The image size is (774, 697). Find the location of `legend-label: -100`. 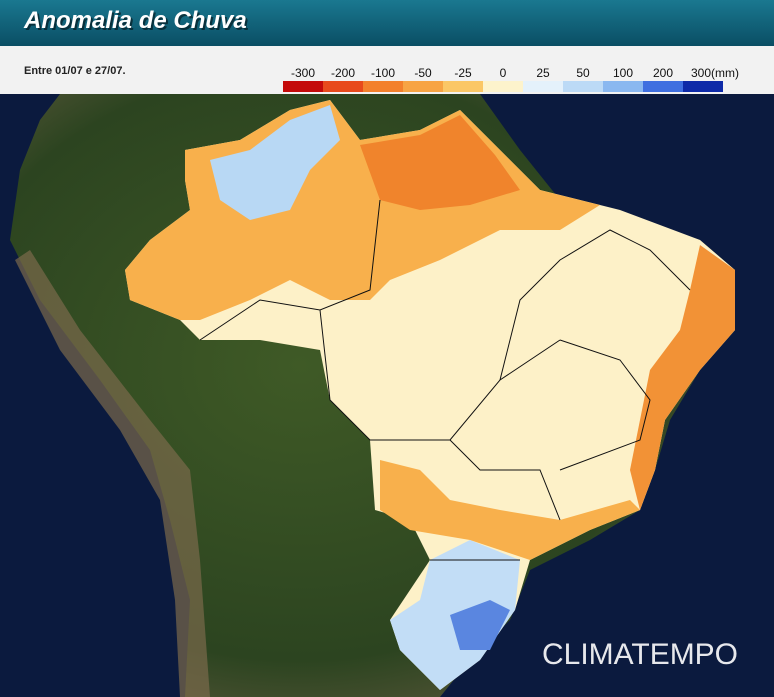

legend-label: -100 is located at coordinates (383, 73).